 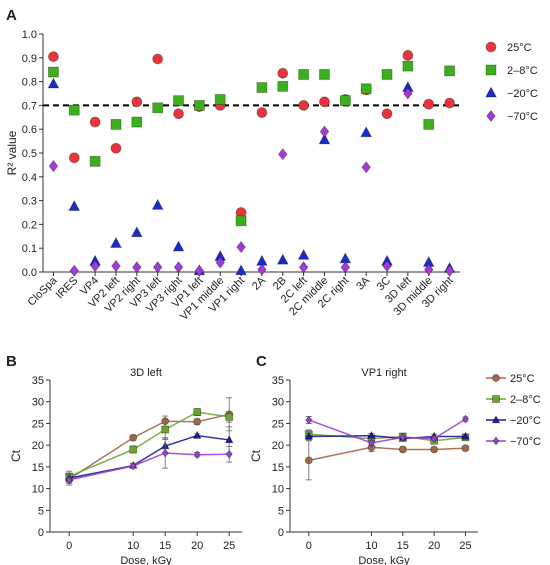 I want to click on y-tick-label: 0.5, so click(x=29, y=154).